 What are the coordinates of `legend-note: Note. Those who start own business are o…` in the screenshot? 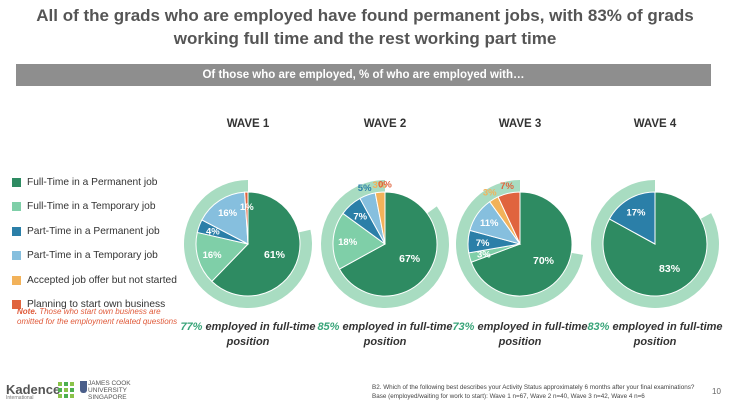 It's located at (102, 317).